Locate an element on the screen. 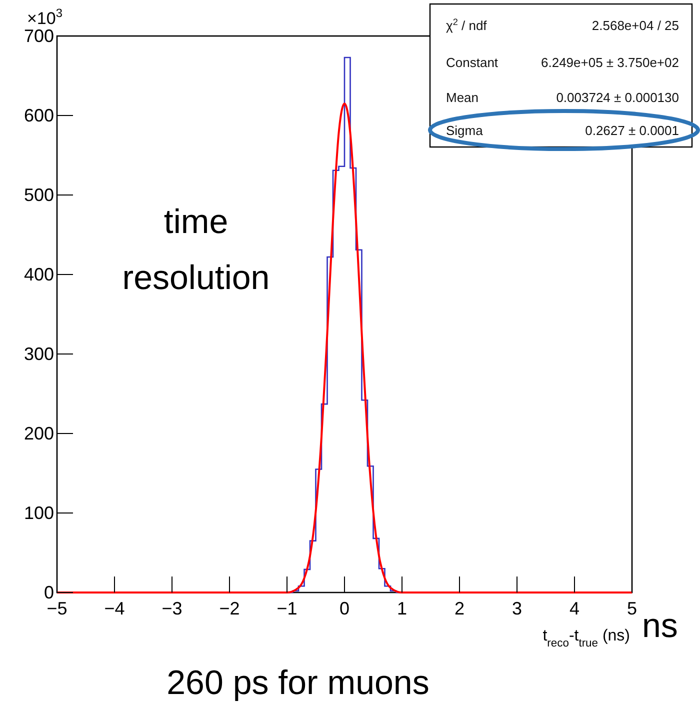 The height and width of the screenshot is (706, 700). annotation: Constant is located at coordinates (472, 62).